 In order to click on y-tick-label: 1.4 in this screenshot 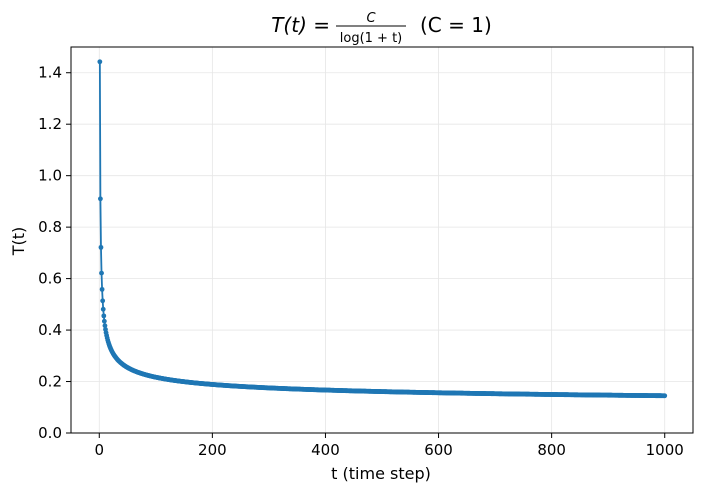, I will do `click(50, 73)`.